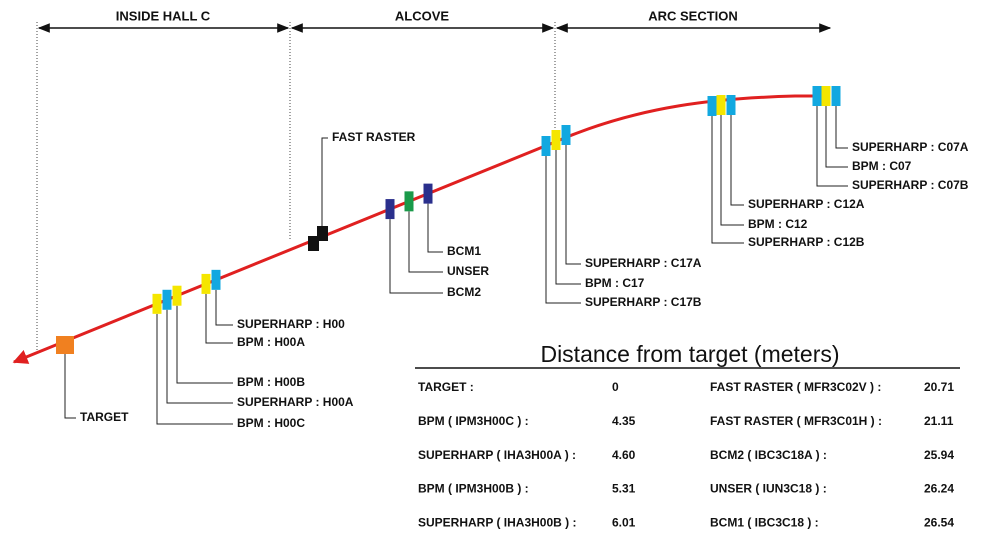 The height and width of the screenshot is (545, 996). What do you see at coordinates (422, 15) in the screenshot?
I see `section-label: ALCOVE` at bounding box center [422, 15].